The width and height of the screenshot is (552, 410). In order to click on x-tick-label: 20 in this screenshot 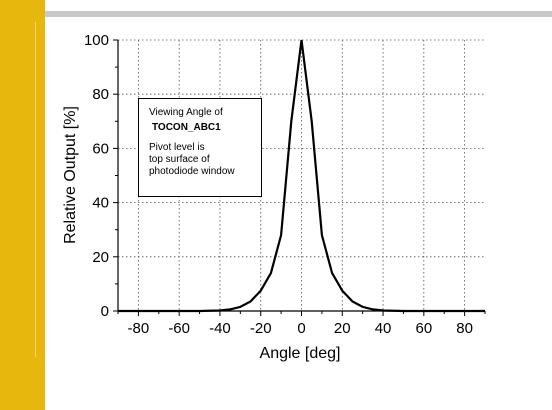, I will do `click(342, 328)`.